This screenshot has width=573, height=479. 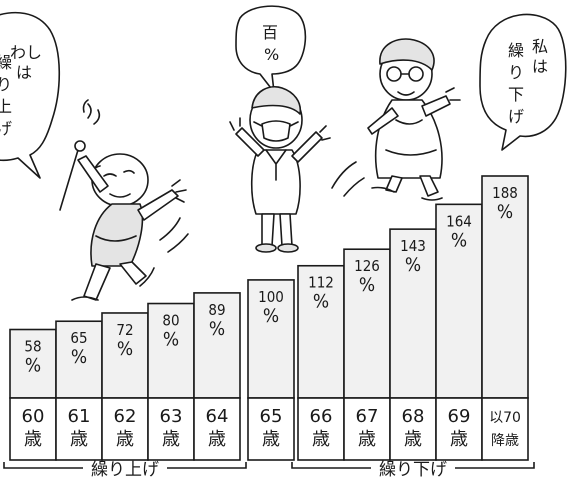 What do you see at coordinates (170, 321) in the screenshot?
I see `value-label: 80` at bounding box center [170, 321].